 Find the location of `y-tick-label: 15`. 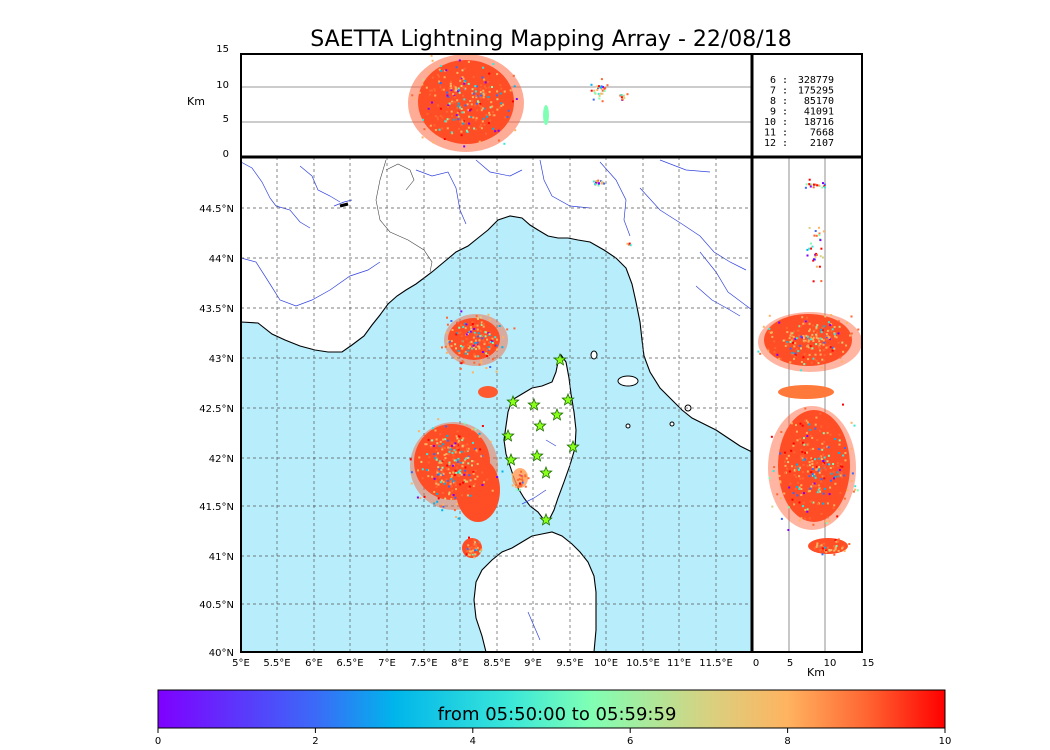

y-tick-label: 15 is located at coordinates (222, 49).